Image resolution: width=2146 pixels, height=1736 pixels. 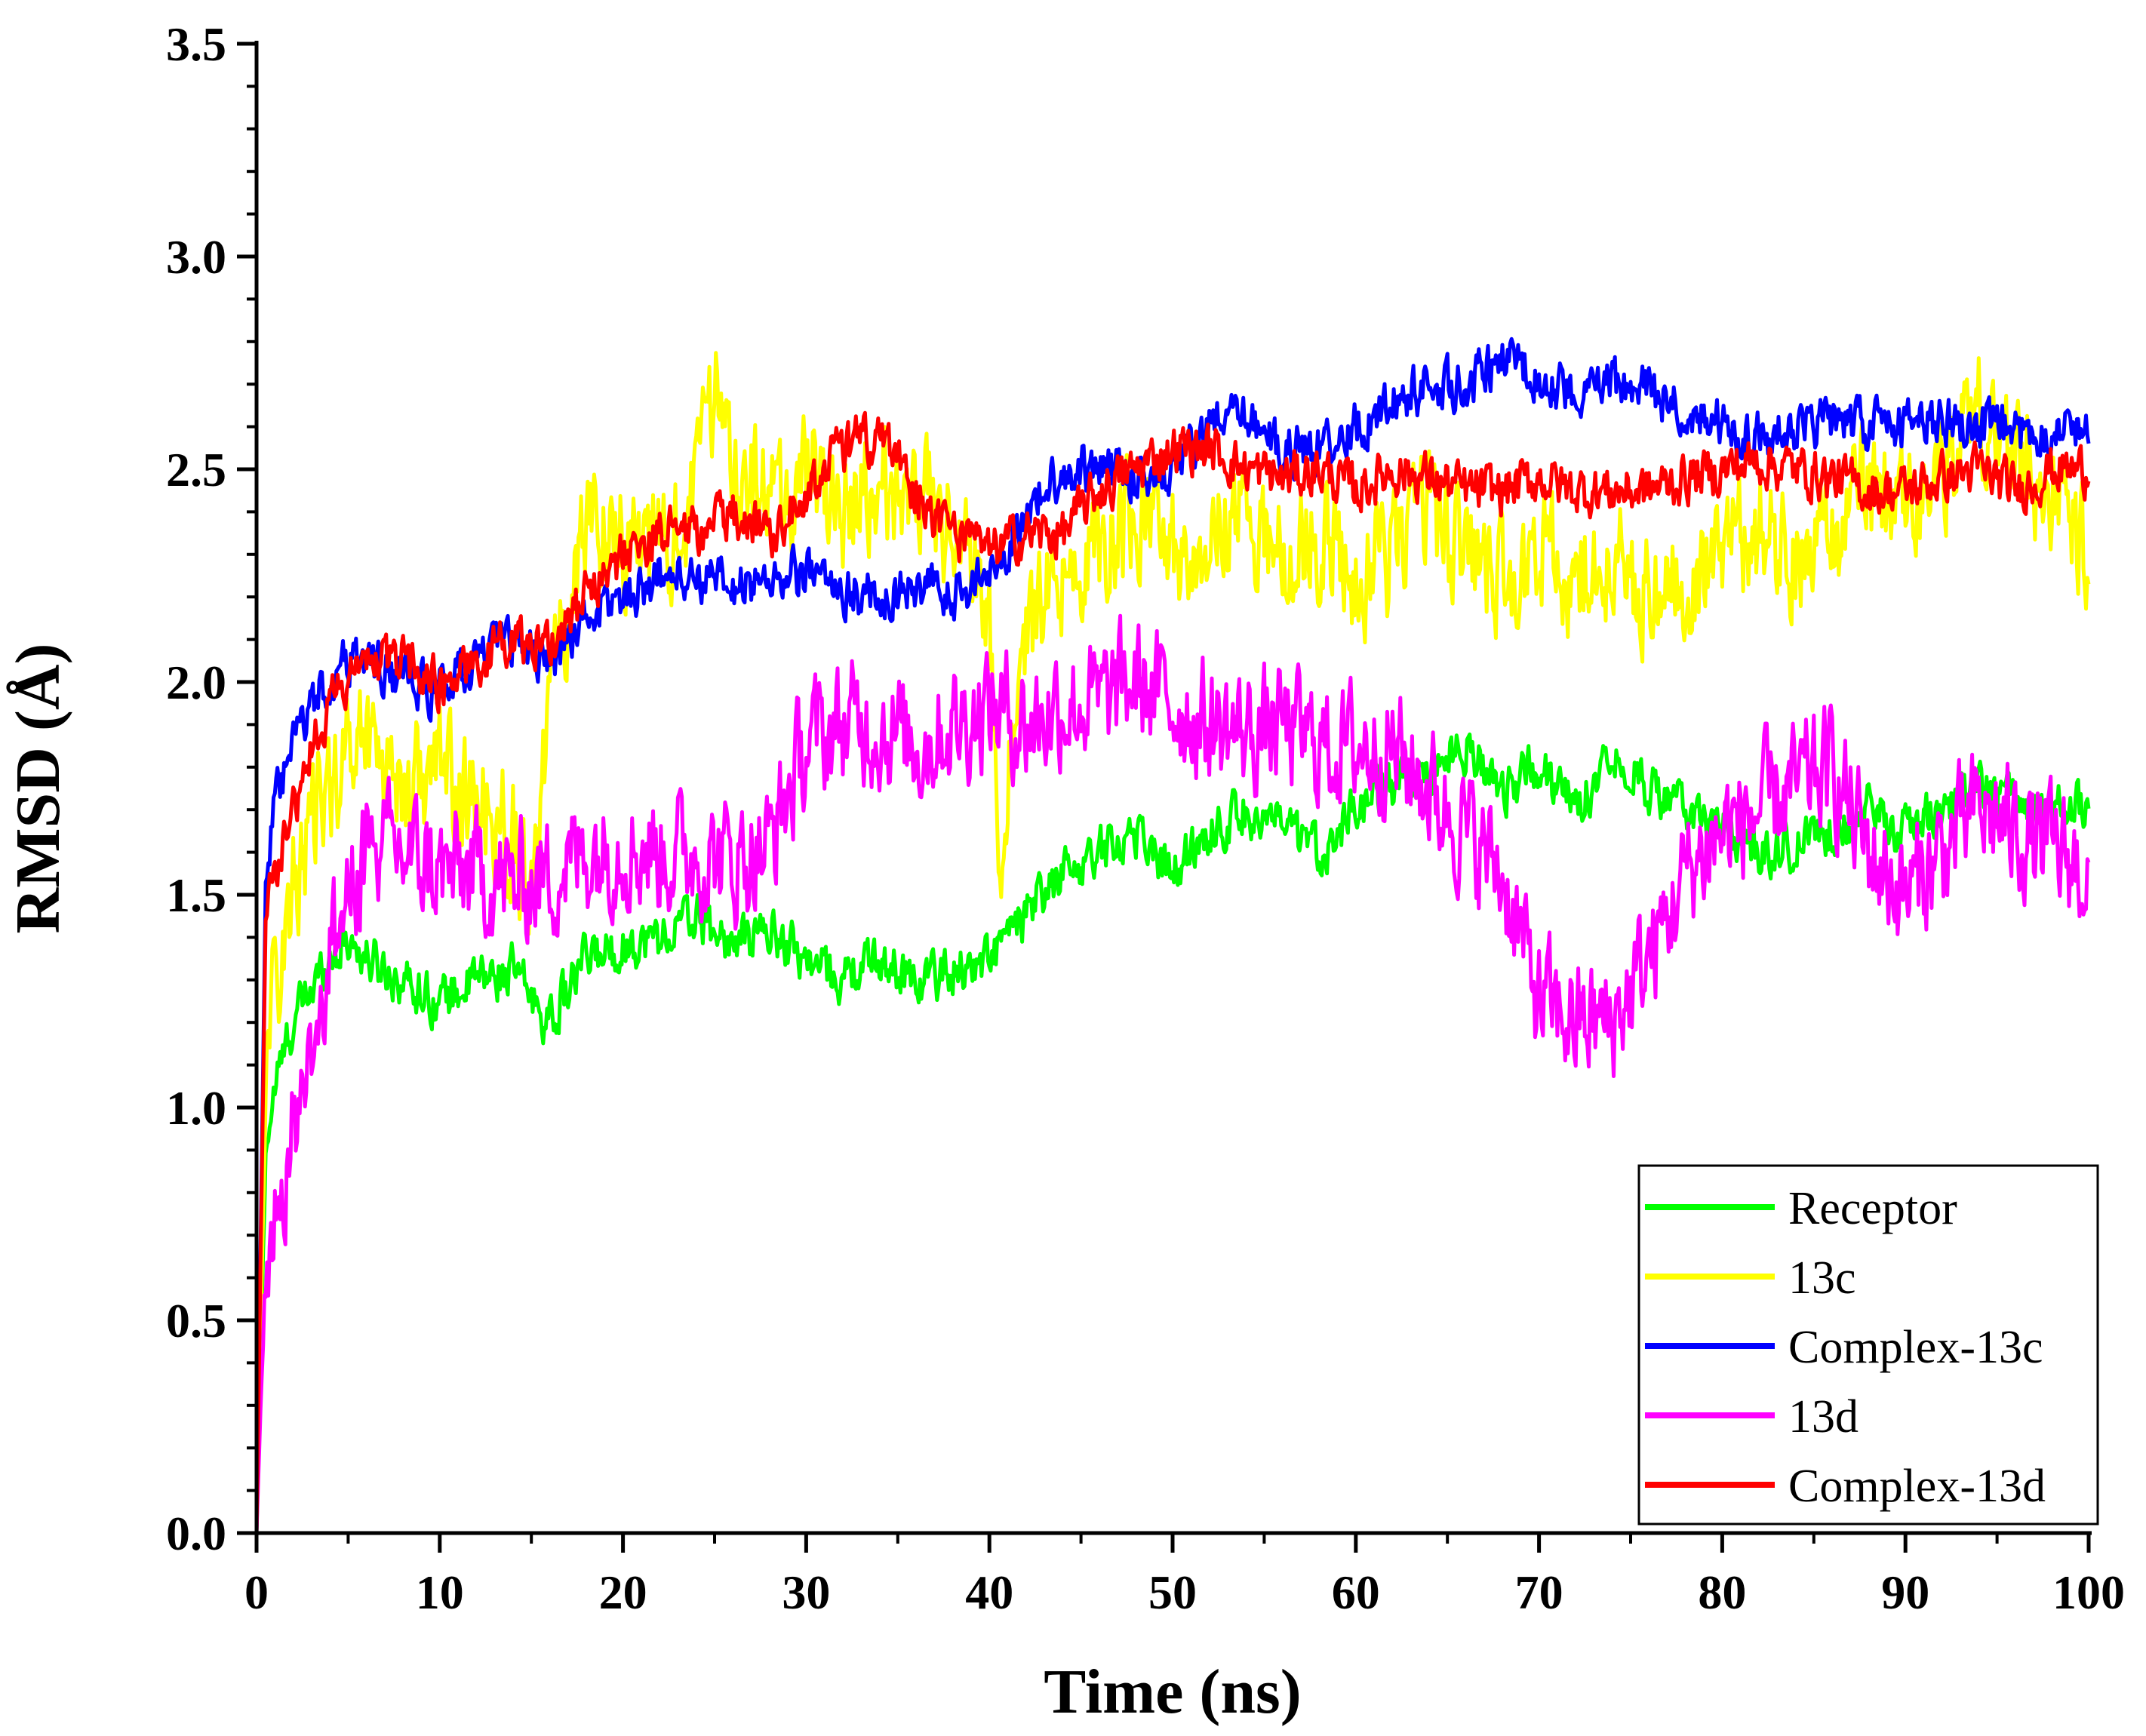 I want to click on y-tick-label: 2.5, so click(x=196, y=470).